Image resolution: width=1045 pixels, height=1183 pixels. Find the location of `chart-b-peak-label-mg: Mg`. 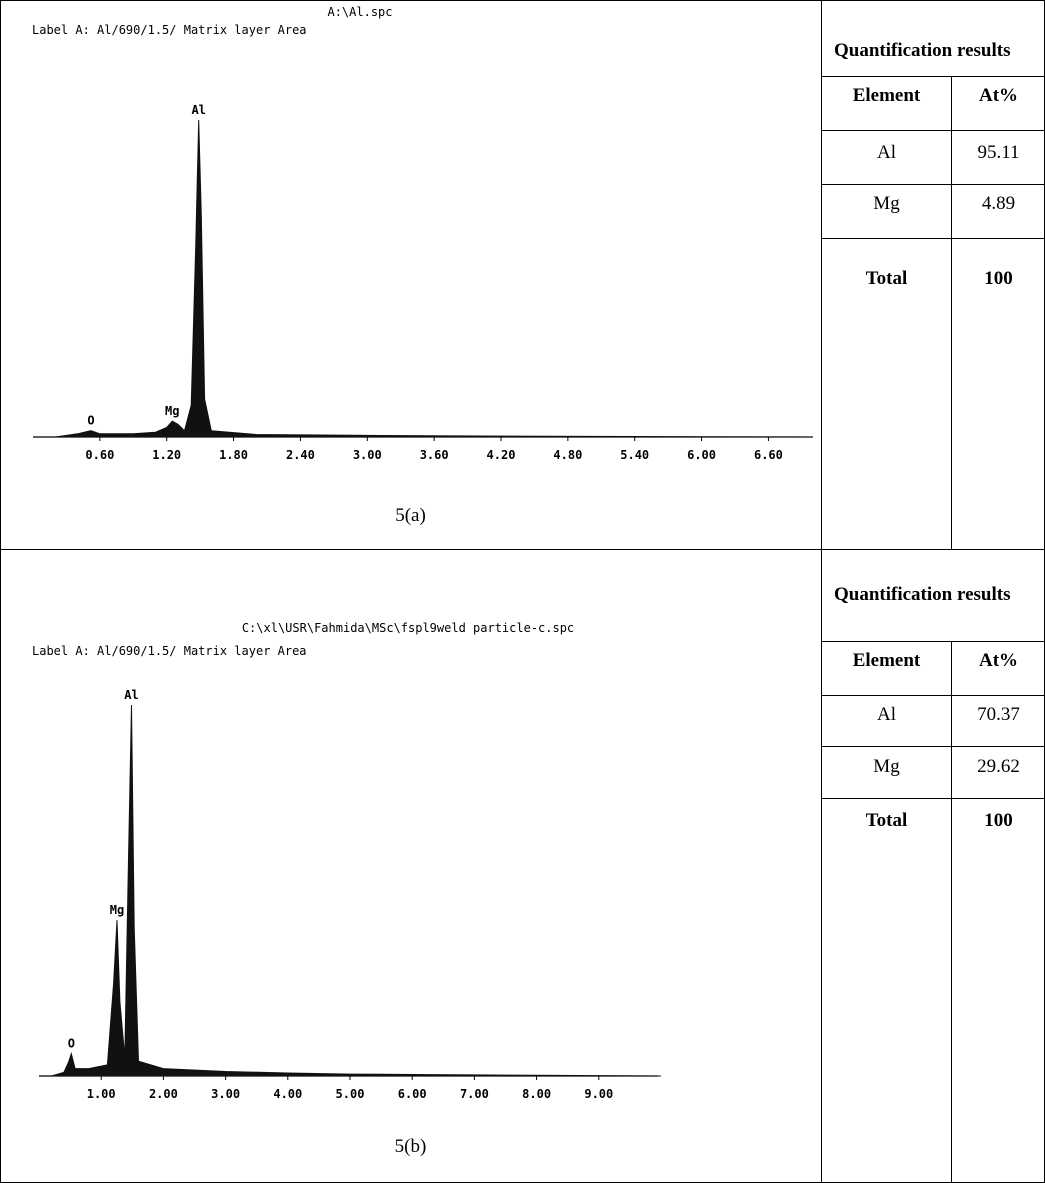

chart-b-peak-label-mg: Mg is located at coordinates (117, 910).